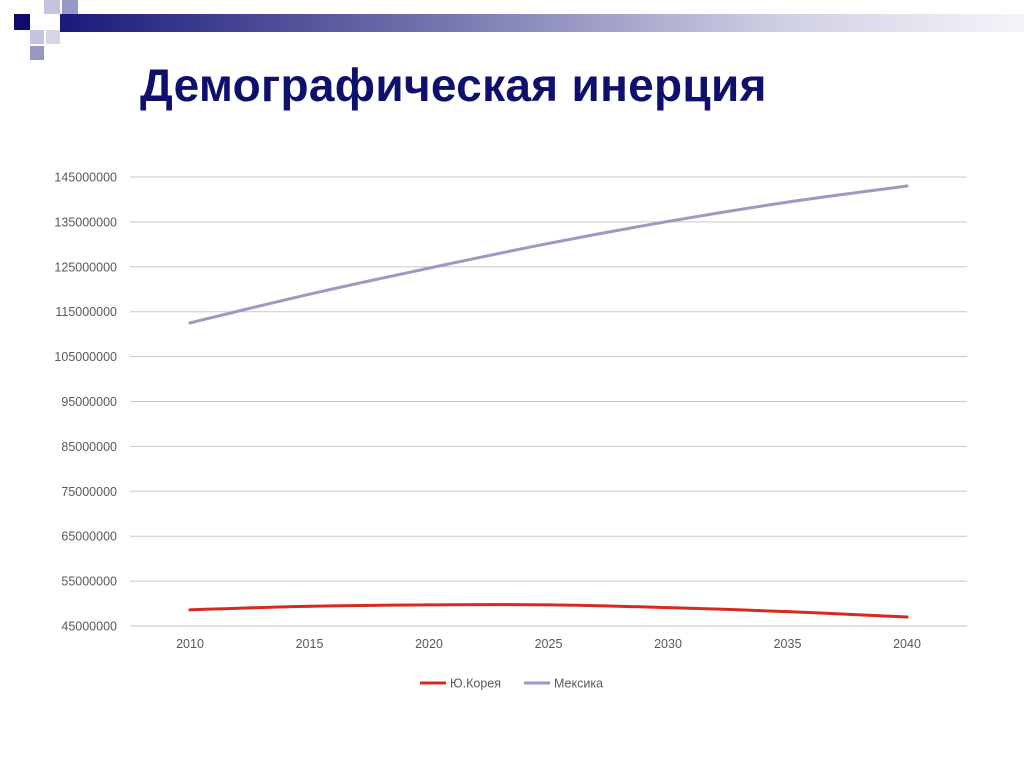  I want to click on y-tick-label: 115000000, so click(86, 312).